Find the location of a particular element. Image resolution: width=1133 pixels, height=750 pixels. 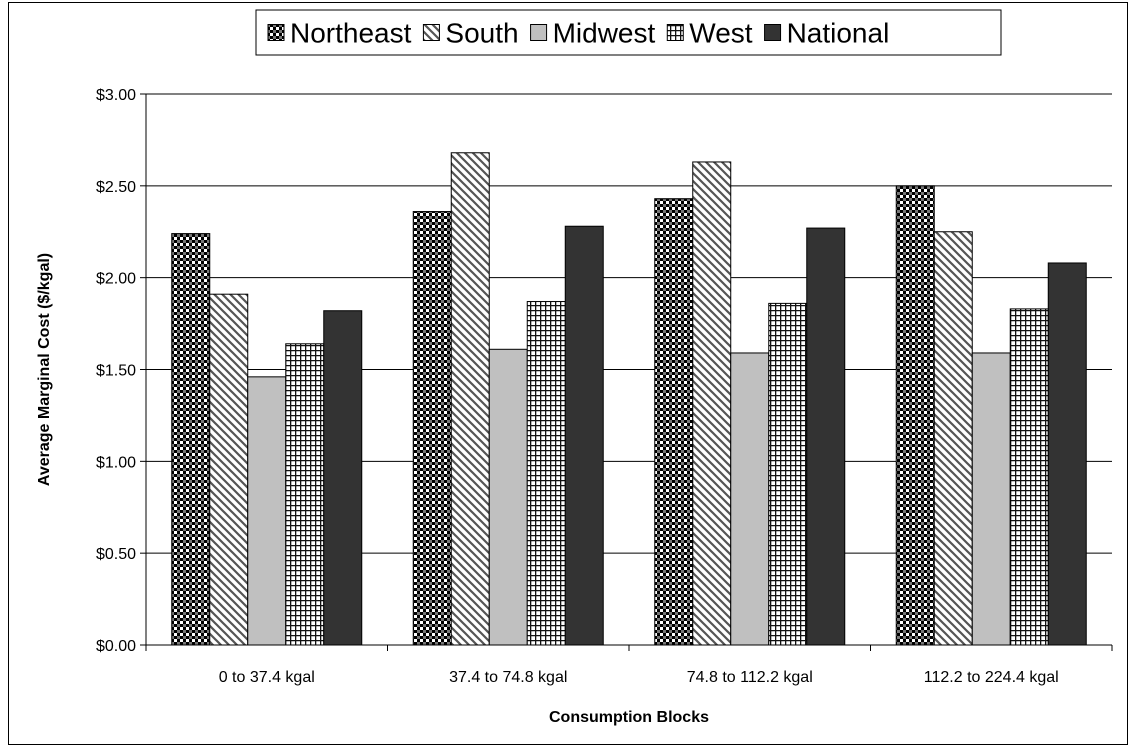

legend-box is located at coordinates (628, 32).